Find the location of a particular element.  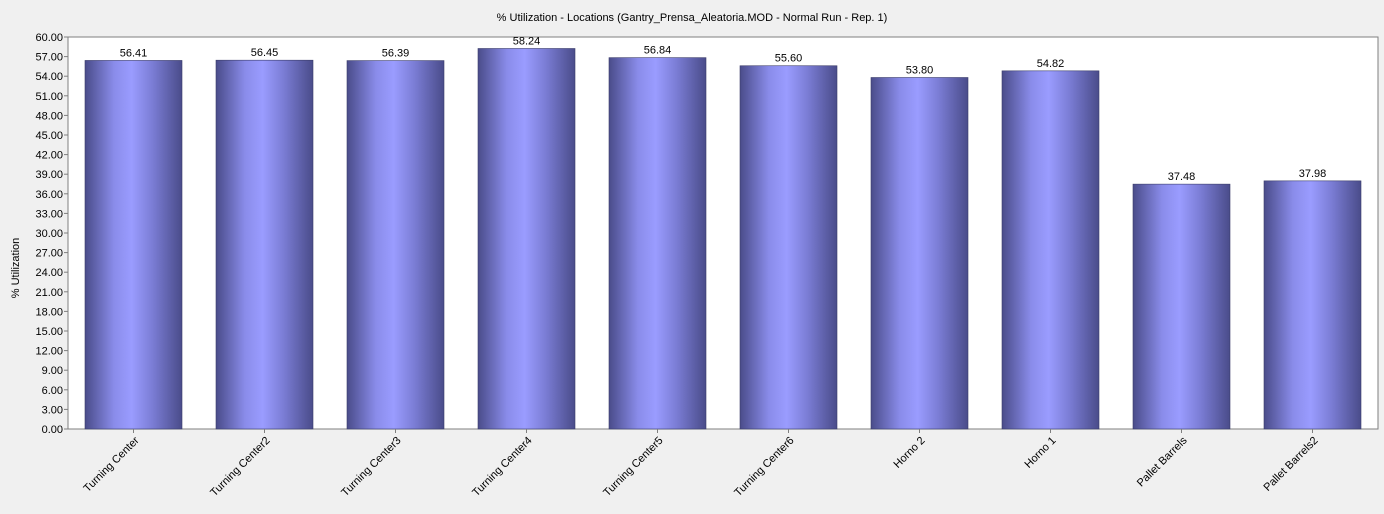

y-tick-label: 0.00 is located at coordinates (52, 430).